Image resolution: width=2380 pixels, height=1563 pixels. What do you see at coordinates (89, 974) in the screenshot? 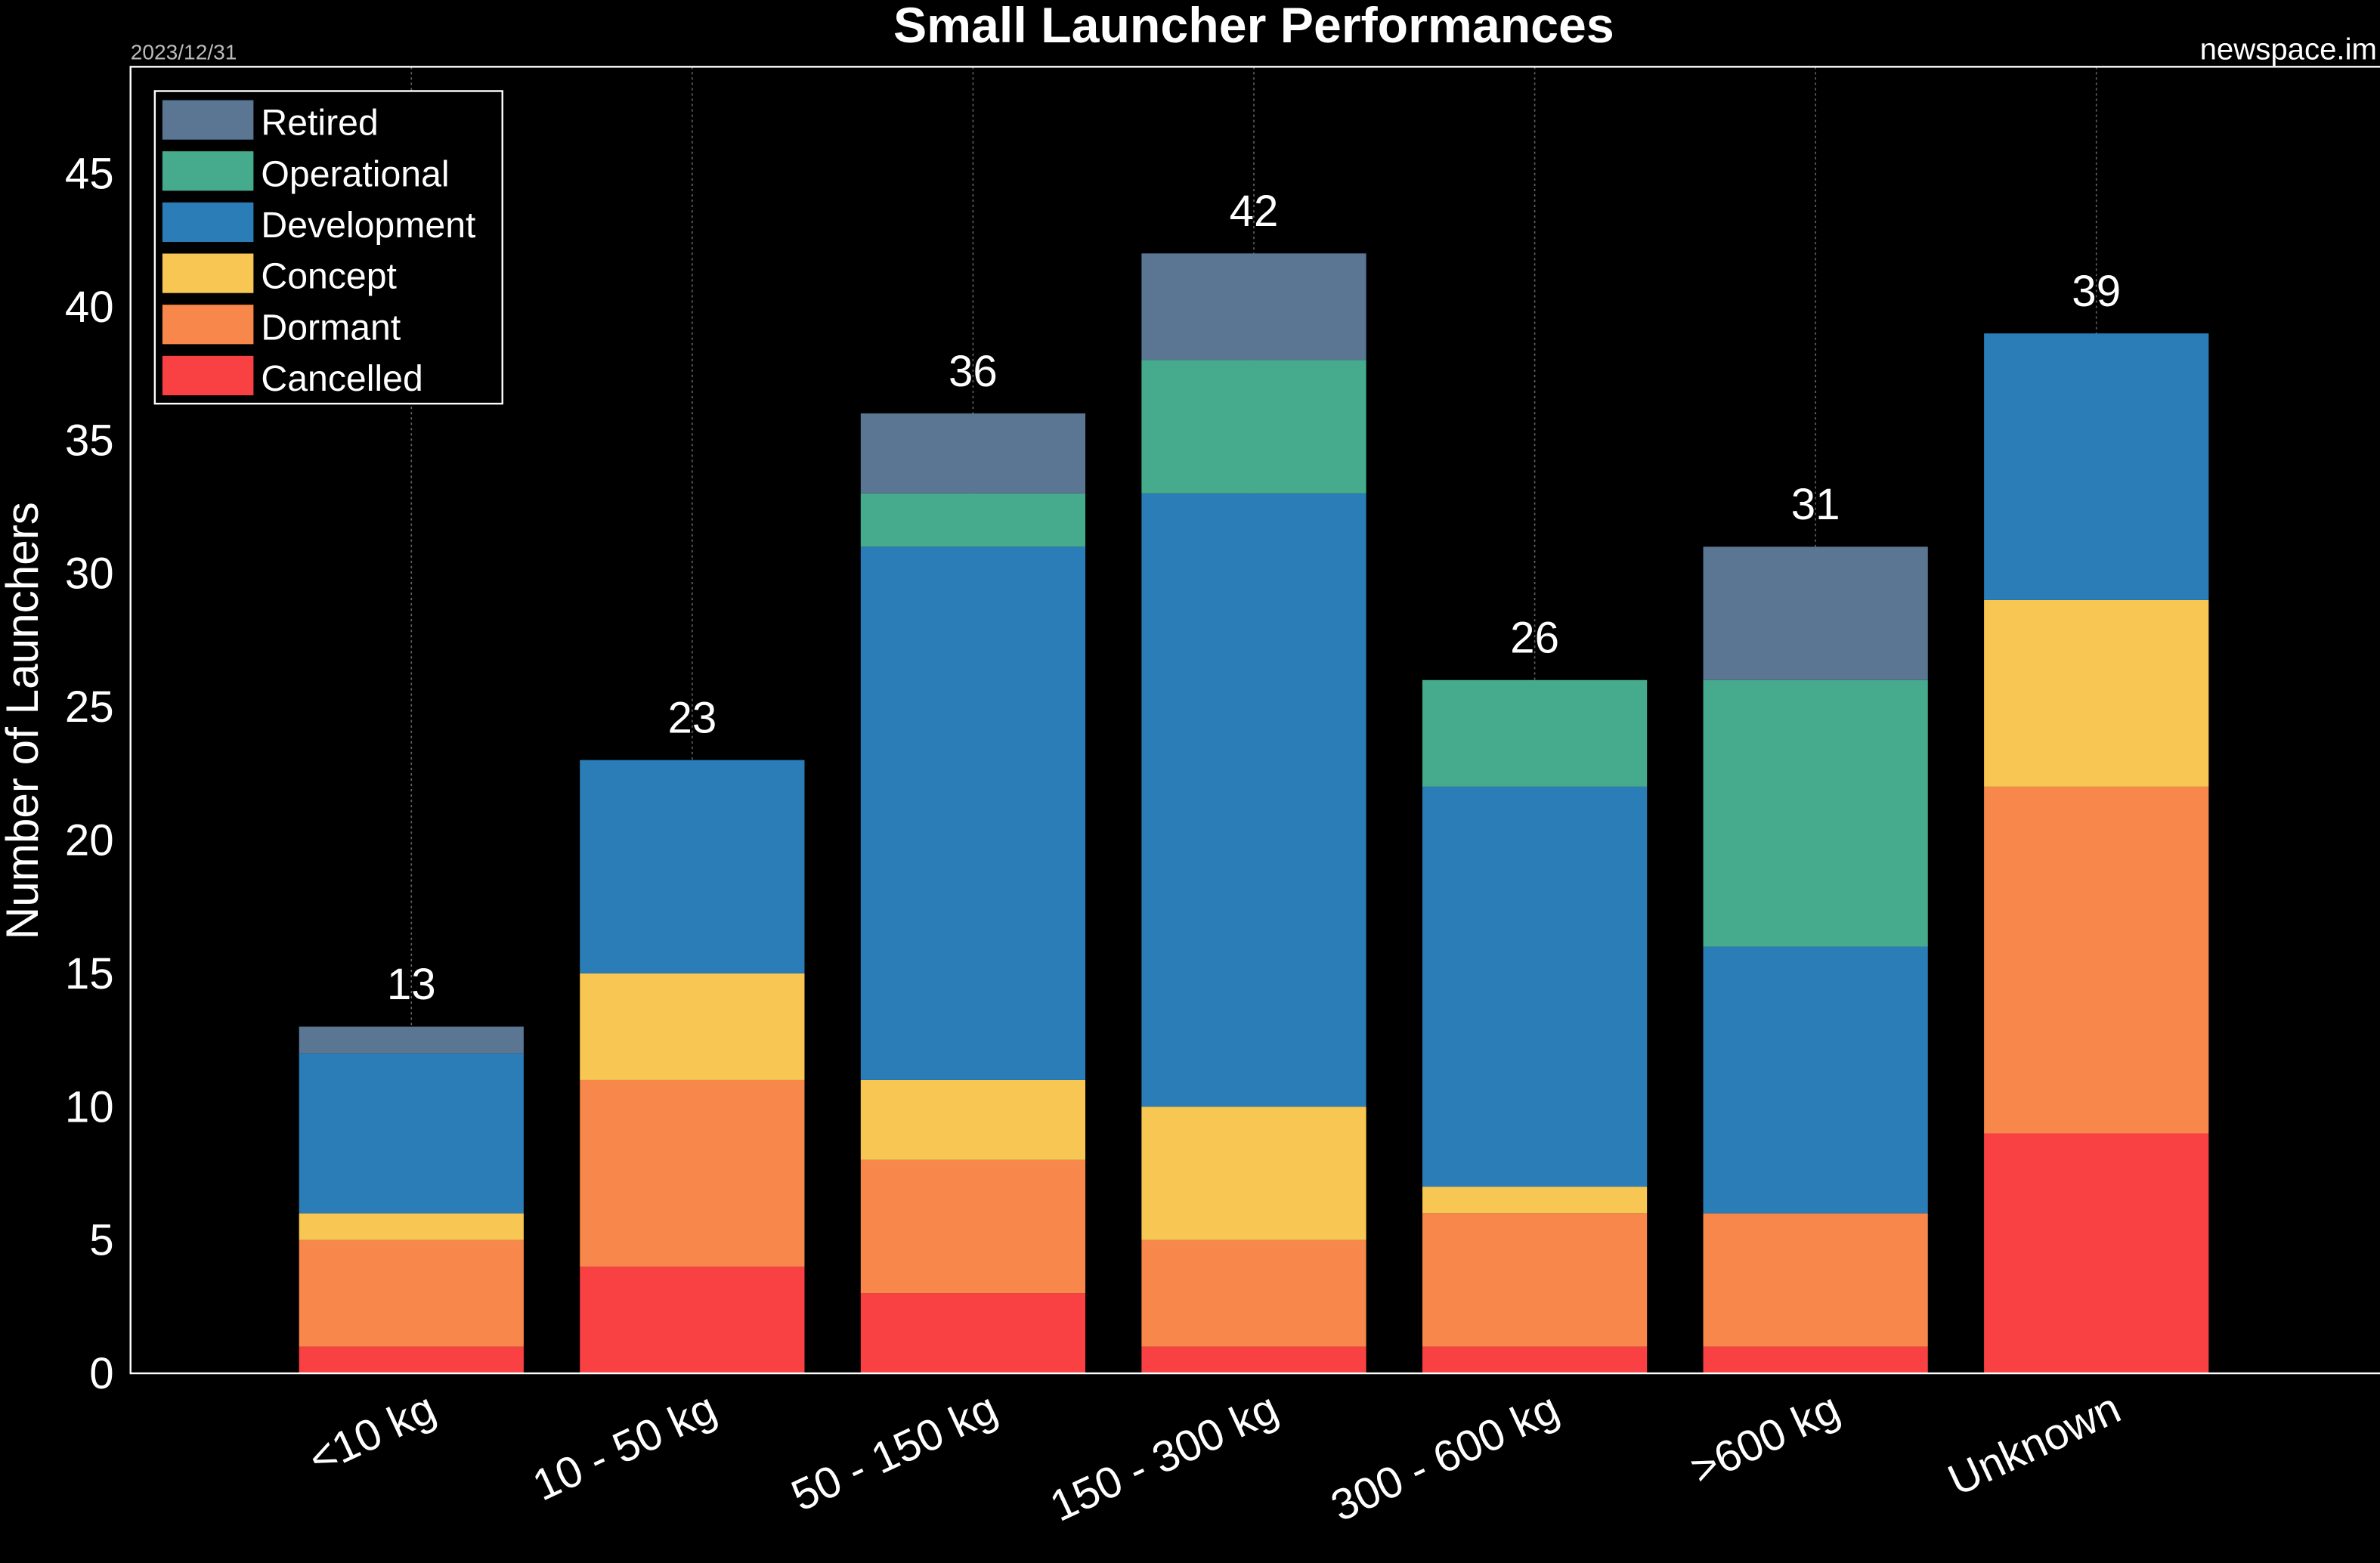
I see `y-tick-label: 15` at bounding box center [89, 974].